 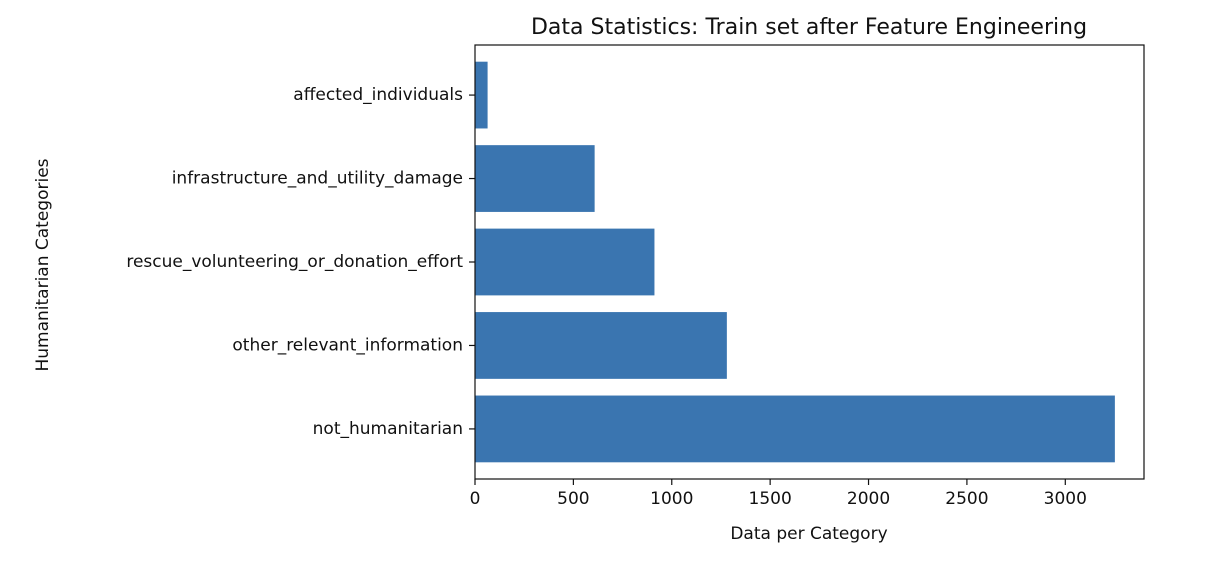 I want to click on x-tick-label: 1000, so click(x=671, y=499).